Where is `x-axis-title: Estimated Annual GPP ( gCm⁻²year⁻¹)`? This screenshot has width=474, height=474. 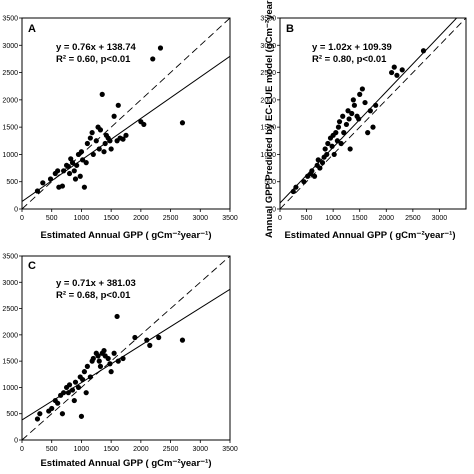
x-axis-title: Estimated Annual GPP ( gCm⁻²year⁻¹) is located at coordinates (125, 463).